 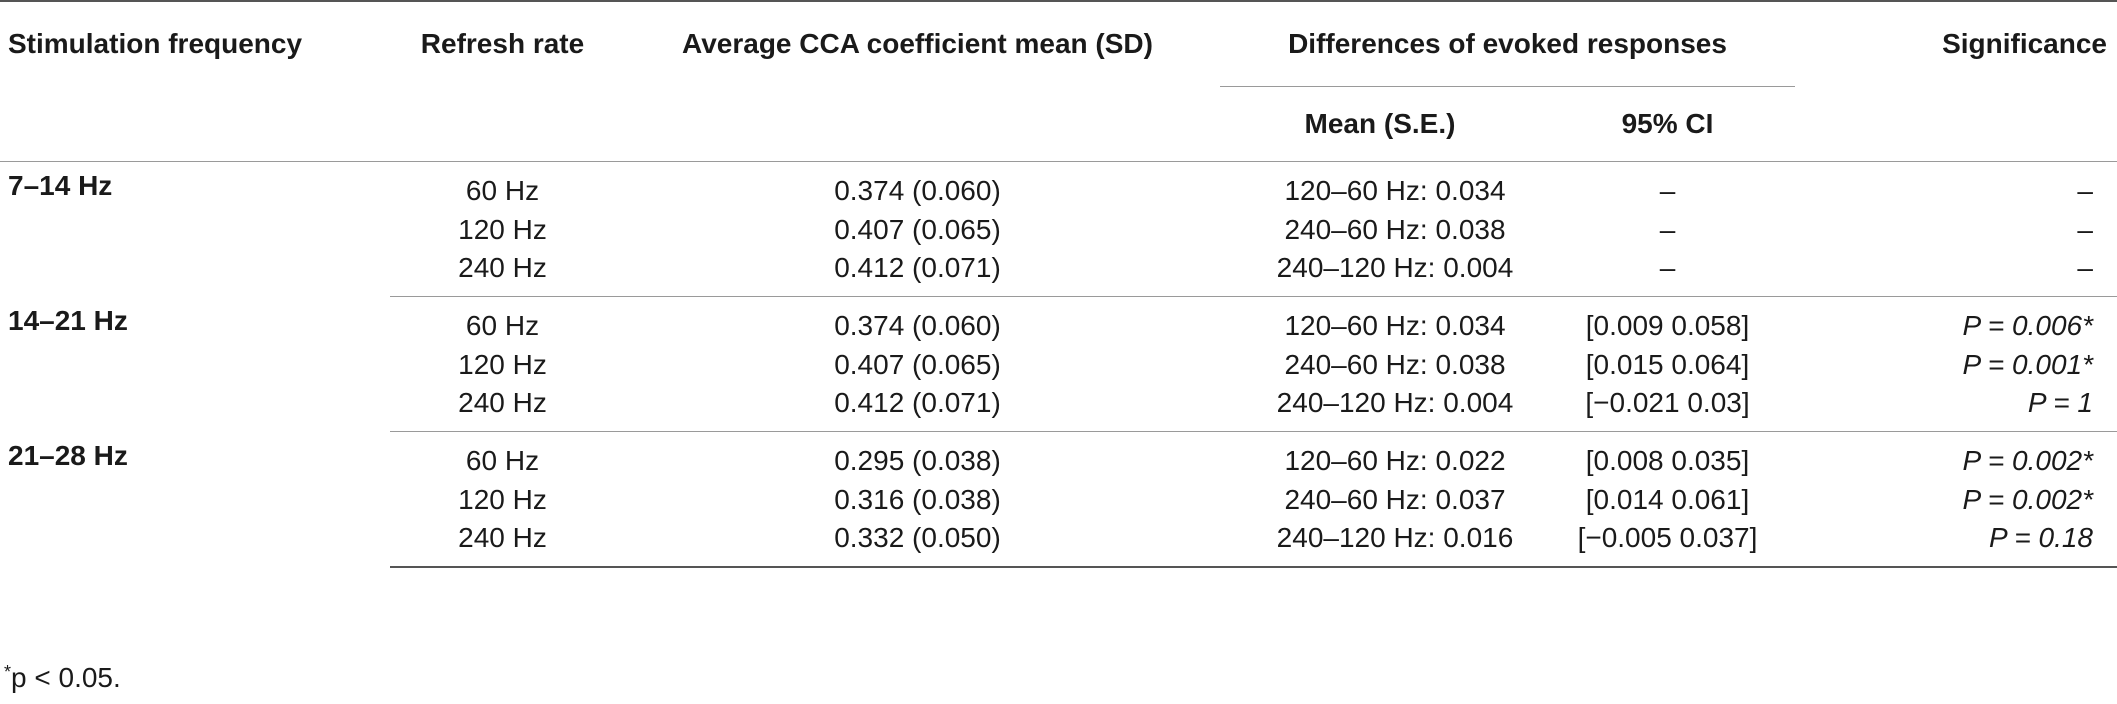 I want to click on group-label: 21–28 Hz, so click(x=68, y=455).